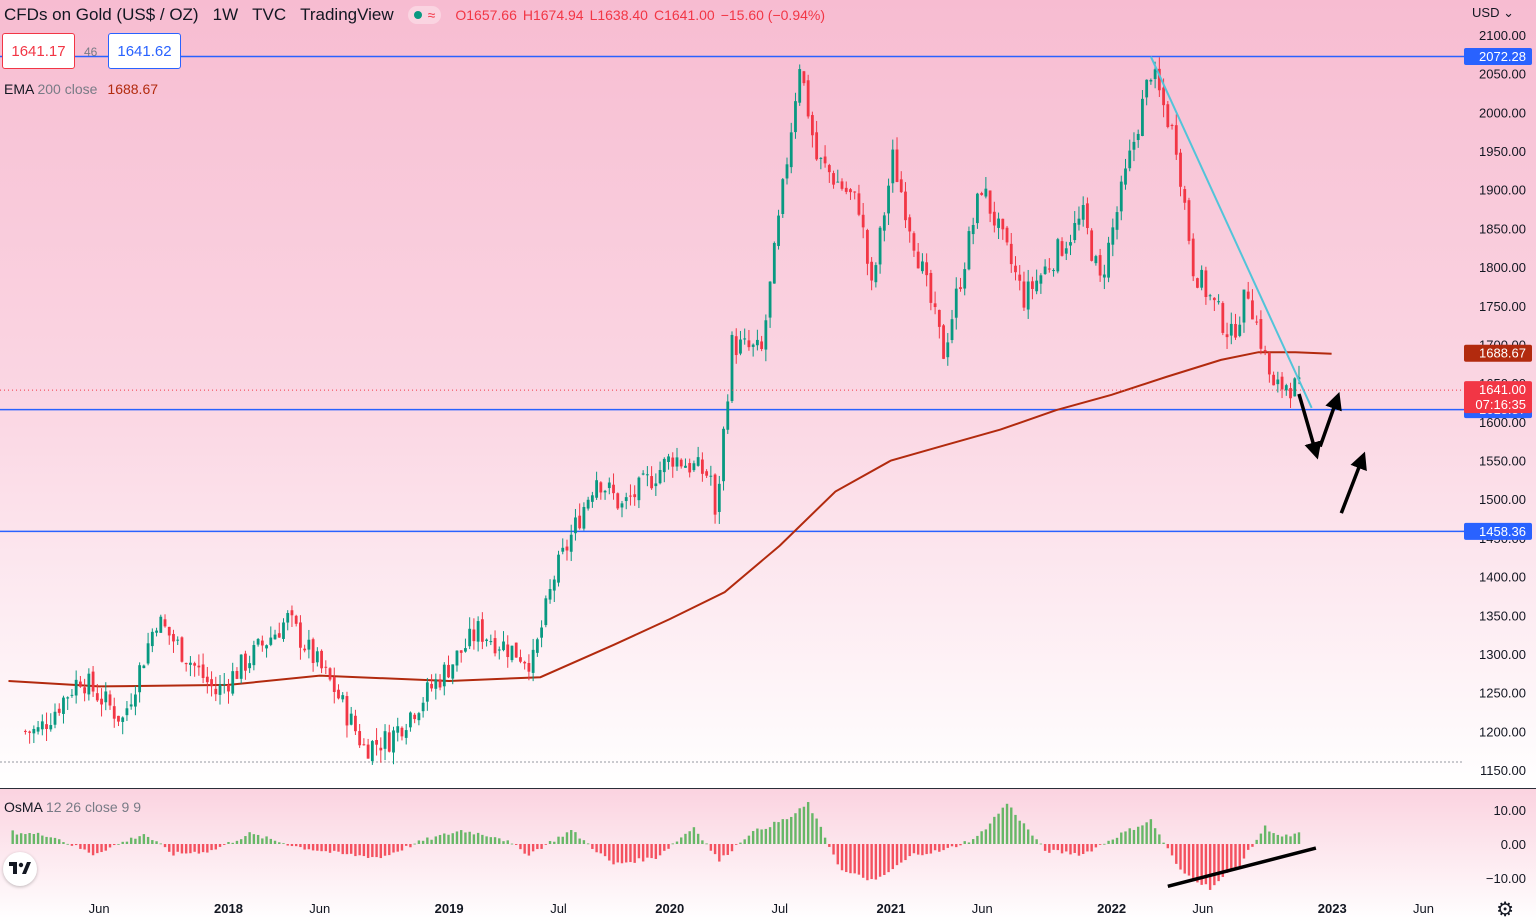 Image resolution: width=1536 pixels, height=922 pixels. Describe the element at coordinates (1231, 232) in the screenshot. I see `descending-trendline` at that location.